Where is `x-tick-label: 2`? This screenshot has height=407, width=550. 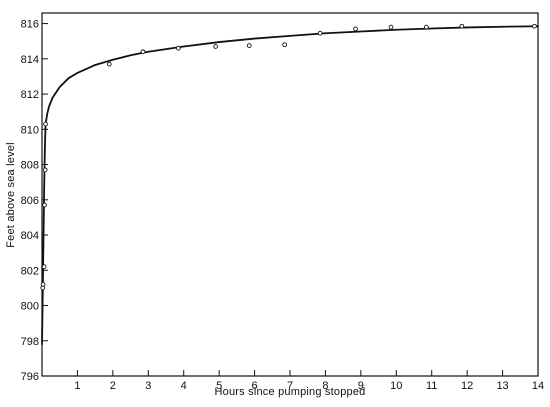 x-tick-label: 2 is located at coordinates (113, 386).